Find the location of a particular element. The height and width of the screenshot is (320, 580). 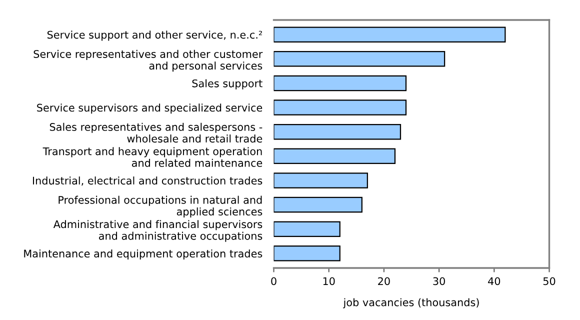

x-tick-label: 0 is located at coordinates (273, 281).